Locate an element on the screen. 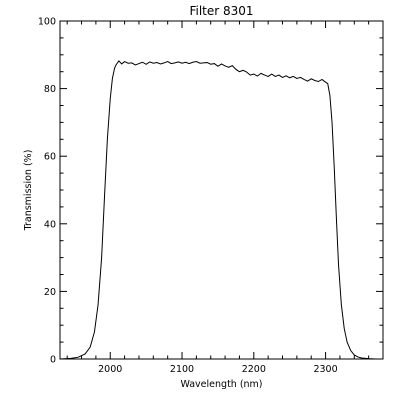 This screenshot has width=400, height=400. y-tick-label: 0 is located at coordinates (53, 360).